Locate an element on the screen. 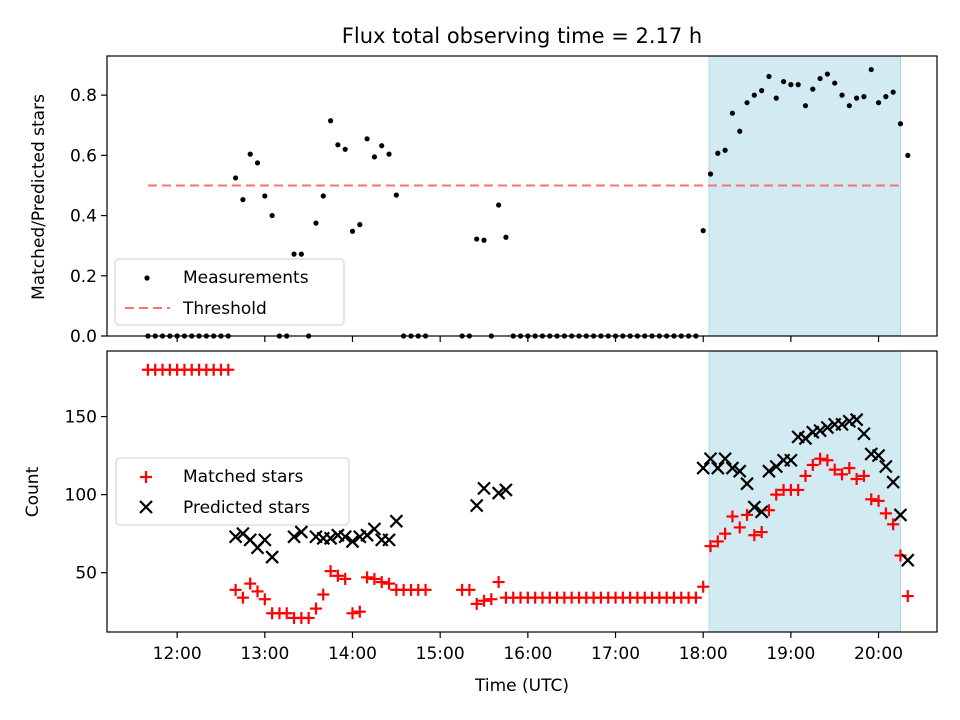 The width and height of the screenshot is (960, 720). legend-measurements-label: Measurements is located at coordinates (246, 278).